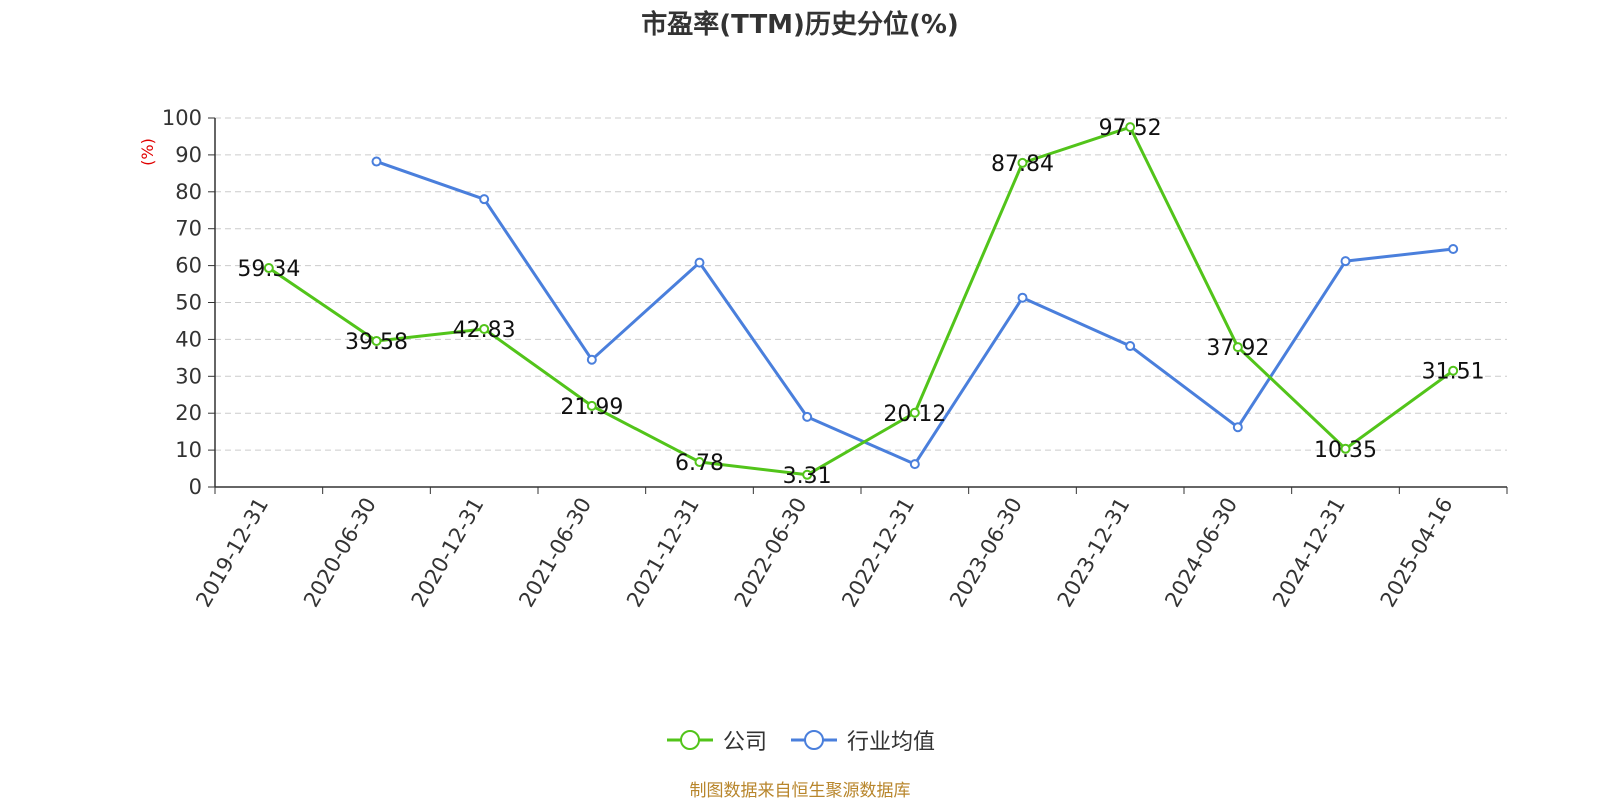  What do you see at coordinates (340, 553) in the screenshot?
I see `x-tick-label: 2020-06-30` at bounding box center [340, 553].